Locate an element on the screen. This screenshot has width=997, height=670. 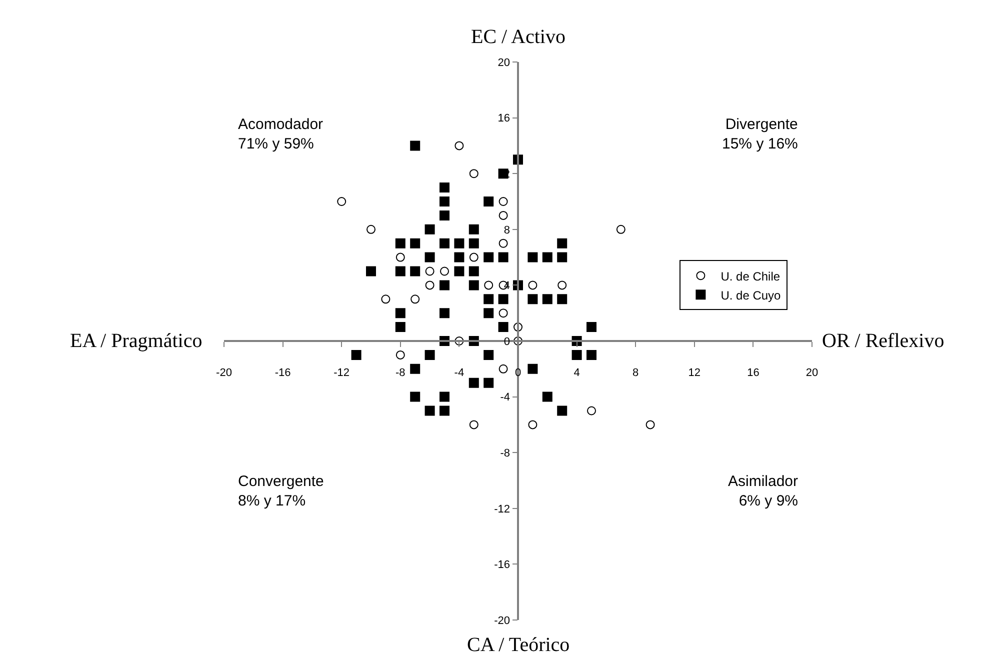
x-tick-label: -20 is located at coordinates (224, 372).